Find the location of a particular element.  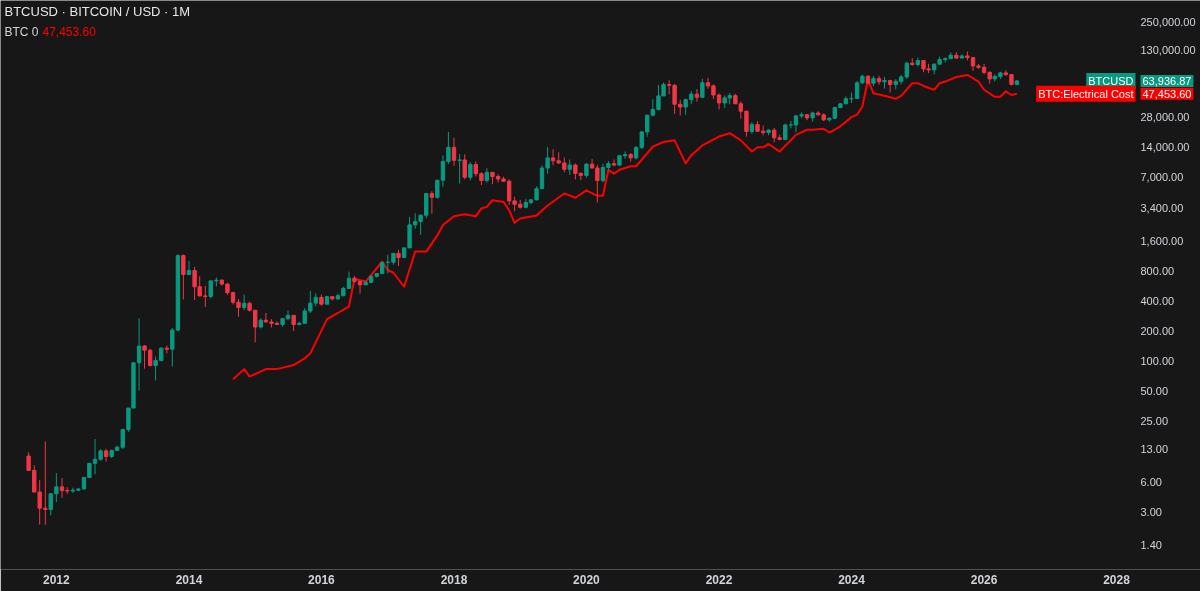

x-tick-label: 2028 is located at coordinates (1117, 579).